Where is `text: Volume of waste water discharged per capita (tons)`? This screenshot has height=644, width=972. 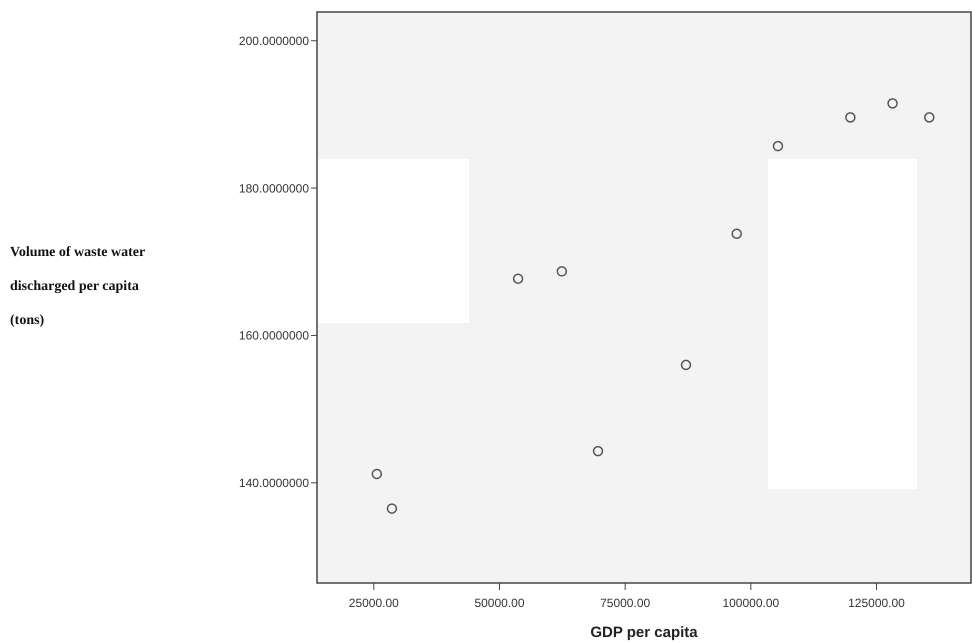 text: Volume of waste water discharged per capita (tons) is located at coordinates (78, 286).